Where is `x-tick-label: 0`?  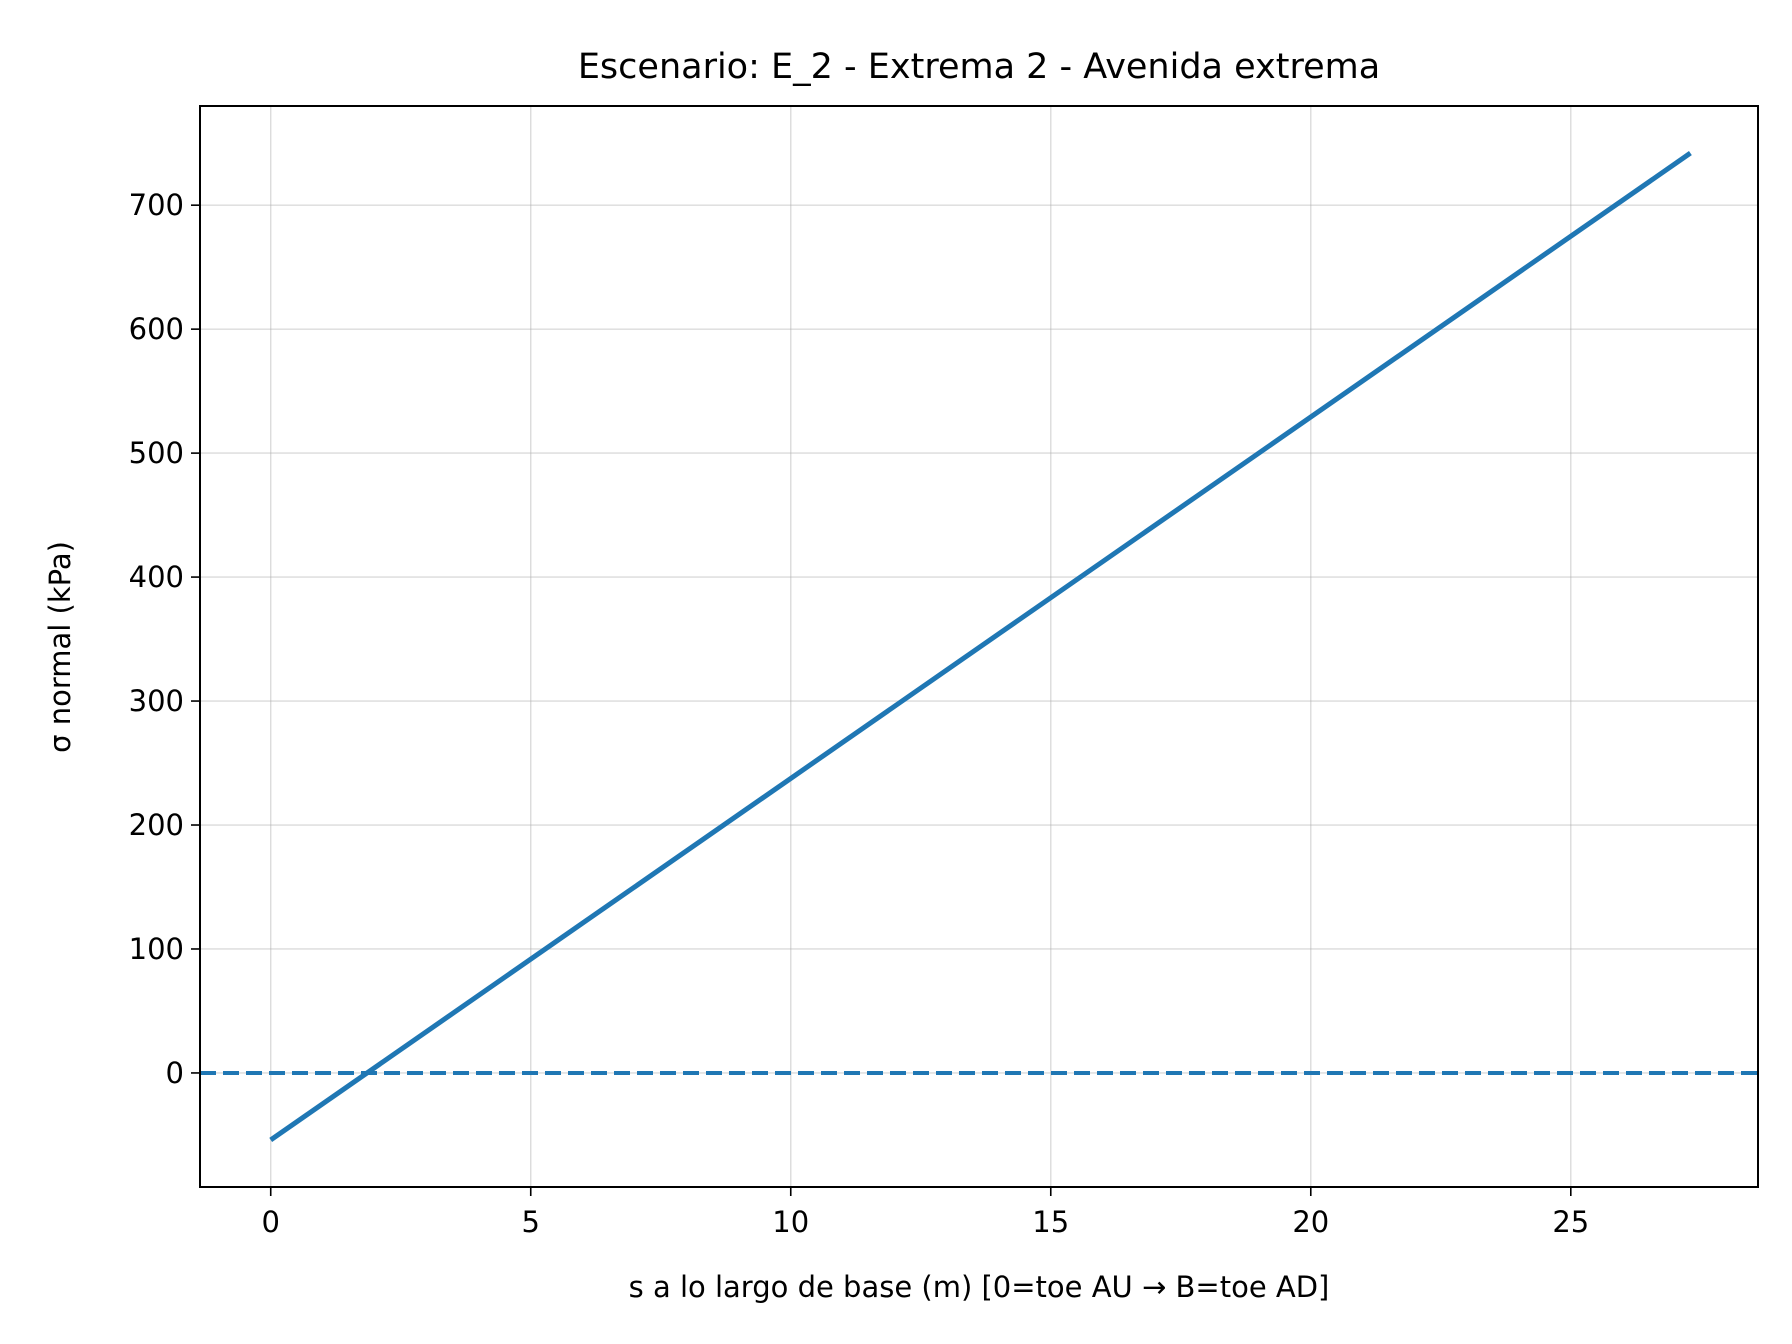
x-tick-label: 0 is located at coordinates (270, 1222).